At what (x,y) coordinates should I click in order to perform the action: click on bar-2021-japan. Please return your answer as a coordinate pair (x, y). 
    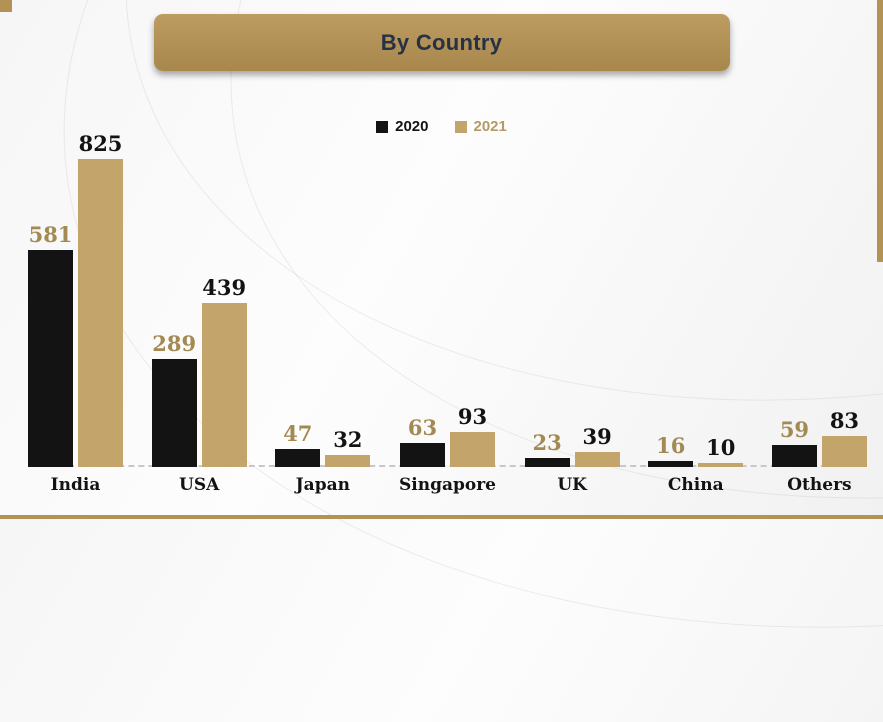
    Looking at the image, I should click on (348, 461).